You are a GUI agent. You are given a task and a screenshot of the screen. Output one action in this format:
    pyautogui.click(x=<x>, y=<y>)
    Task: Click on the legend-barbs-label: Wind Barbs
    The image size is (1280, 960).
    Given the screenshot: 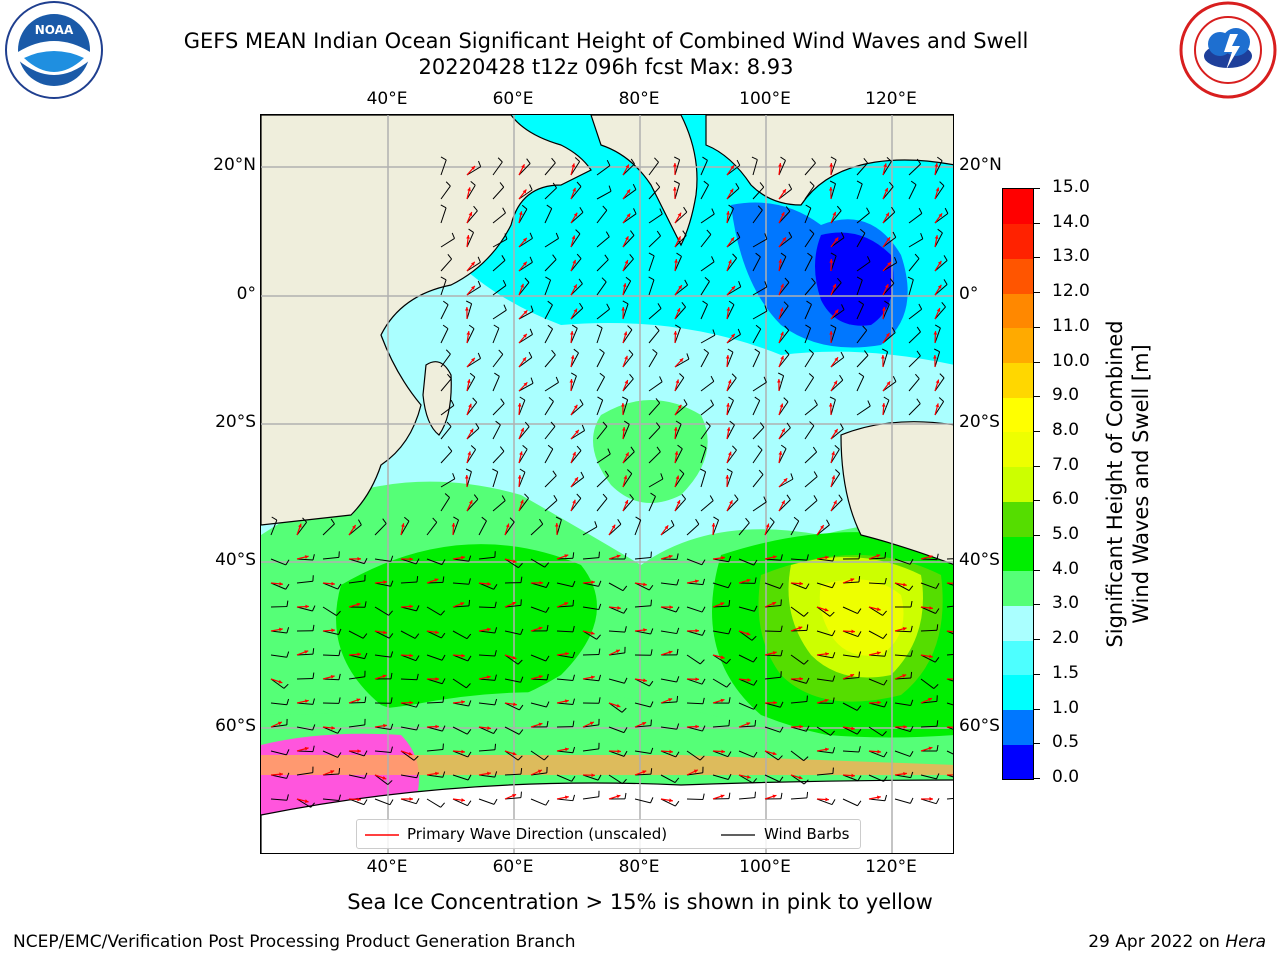 What is the action you would take?
    pyautogui.click(x=807, y=834)
    